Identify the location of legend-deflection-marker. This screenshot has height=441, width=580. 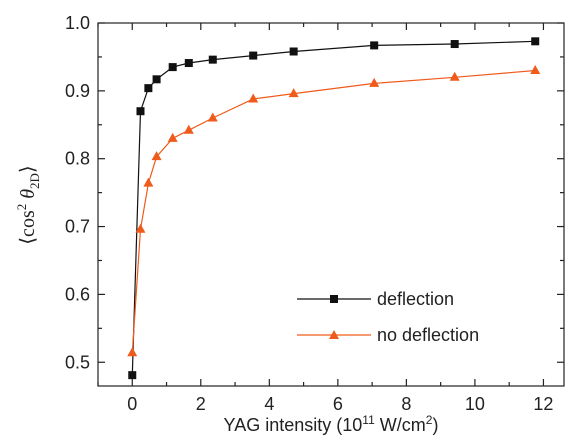
(334, 299).